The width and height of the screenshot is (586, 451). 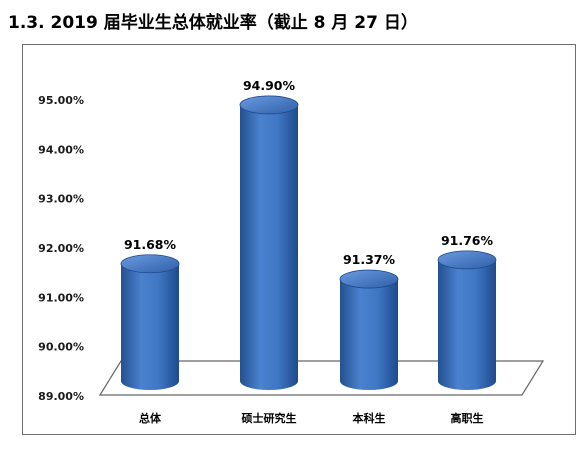 I want to click on data-label: 91.37%, so click(x=369, y=259).